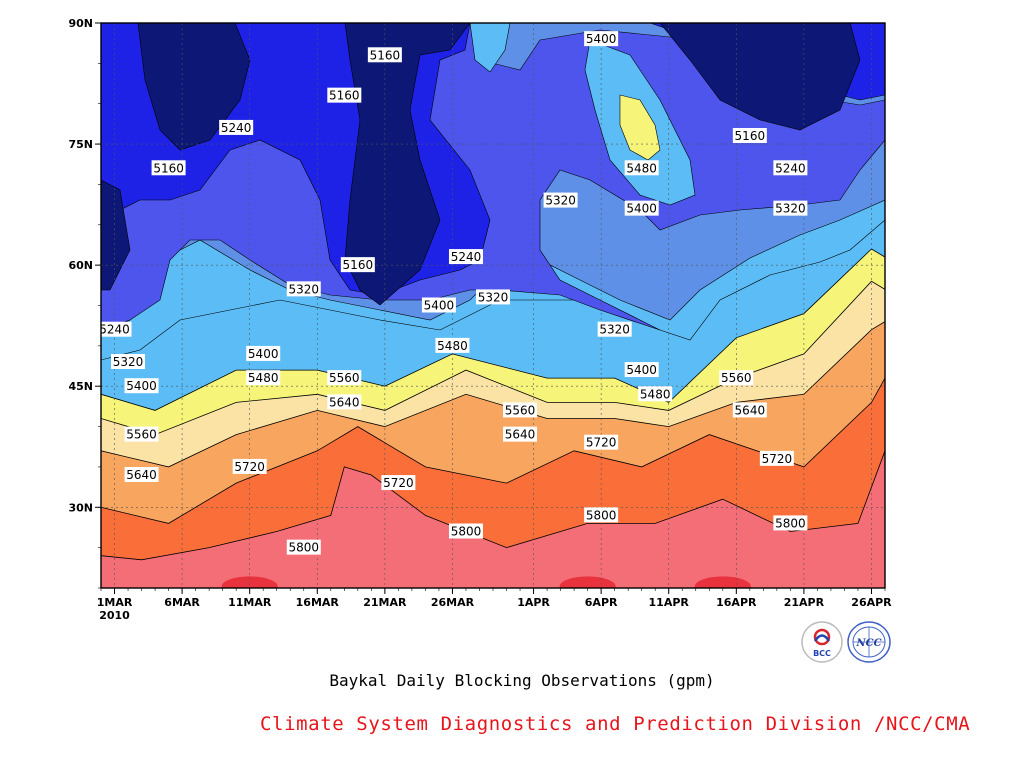 The image size is (1024, 768). What do you see at coordinates (303, 547) in the screenshot?
I see `contour-label: 5800` at bounding box center [303, 547].